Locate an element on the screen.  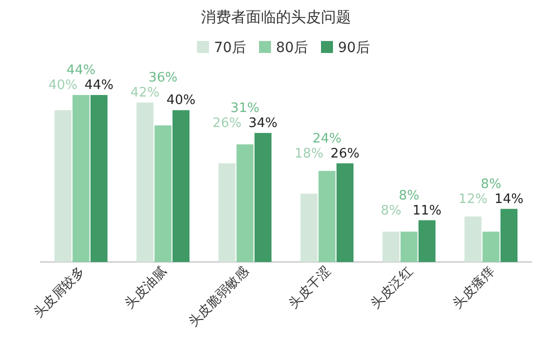
x-tick-label: 头皮屑较多 is located at coordinates (59, 292).